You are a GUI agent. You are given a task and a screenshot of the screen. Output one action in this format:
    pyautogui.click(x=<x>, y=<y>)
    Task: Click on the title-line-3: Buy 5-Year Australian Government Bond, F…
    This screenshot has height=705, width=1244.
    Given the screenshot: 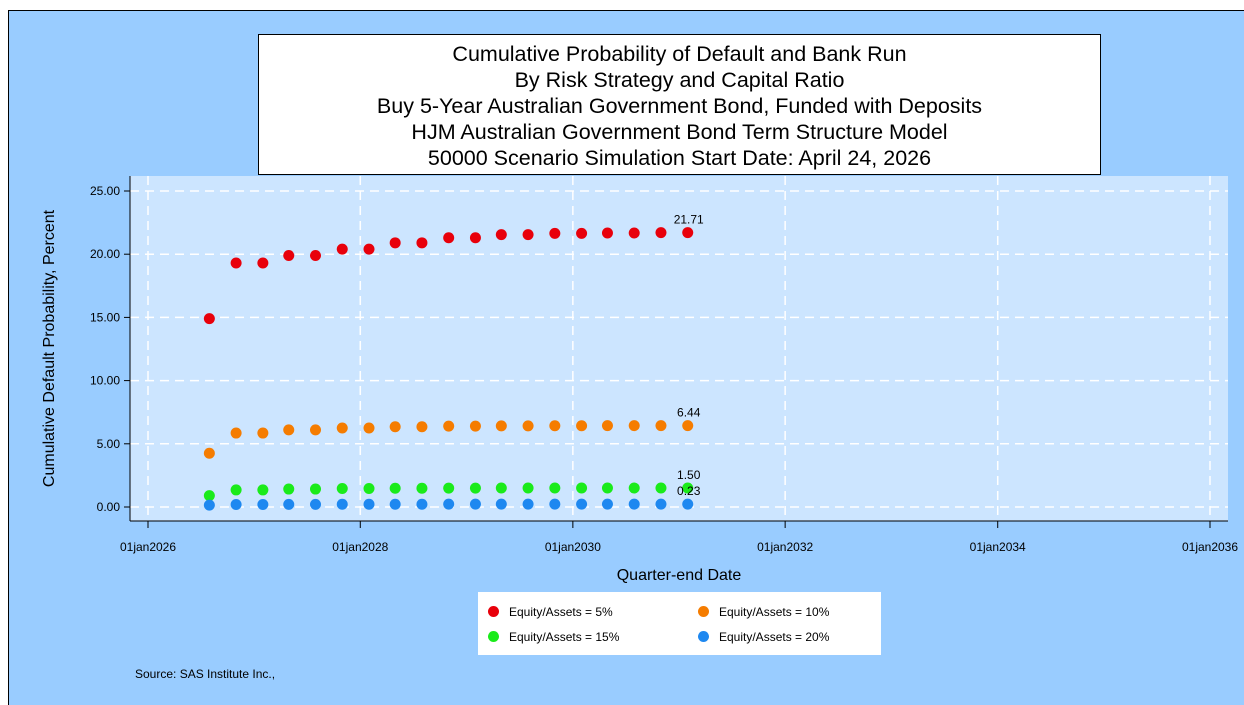 What is the action you would take?
    pyautogui.click(x=679, y=106)
    